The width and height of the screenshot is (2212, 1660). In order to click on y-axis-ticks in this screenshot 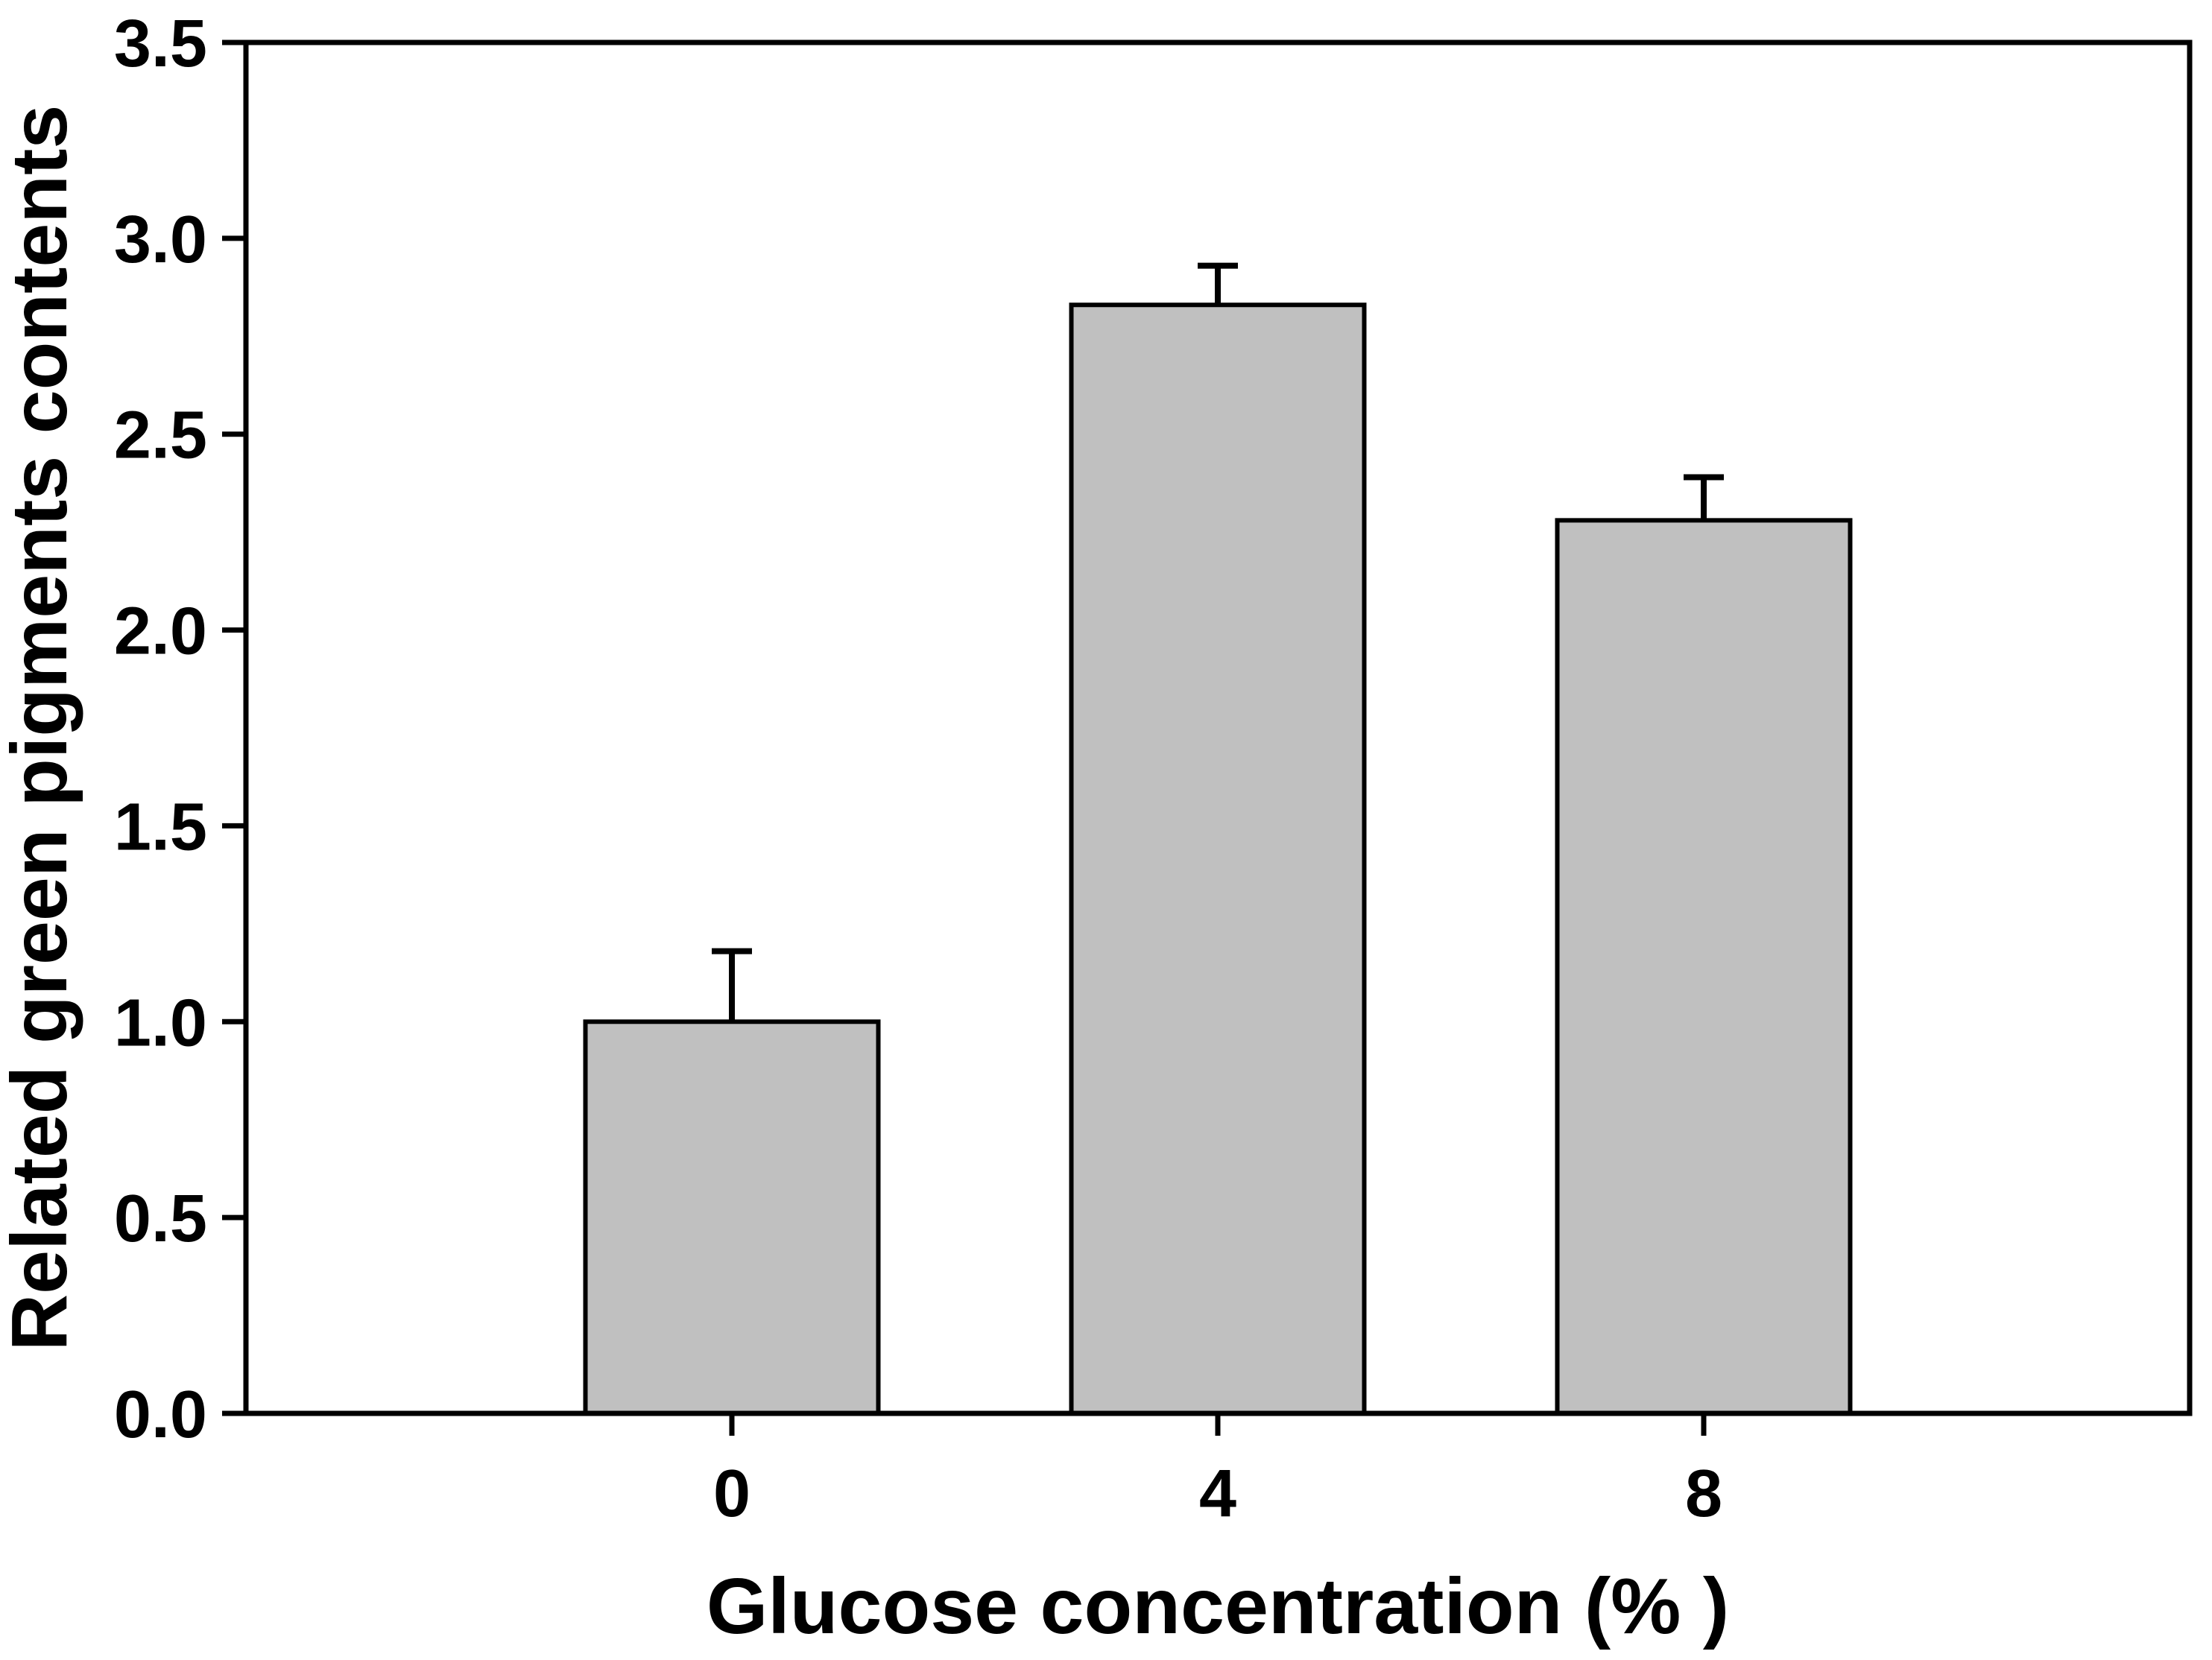, I will do `click(234, 727)`.